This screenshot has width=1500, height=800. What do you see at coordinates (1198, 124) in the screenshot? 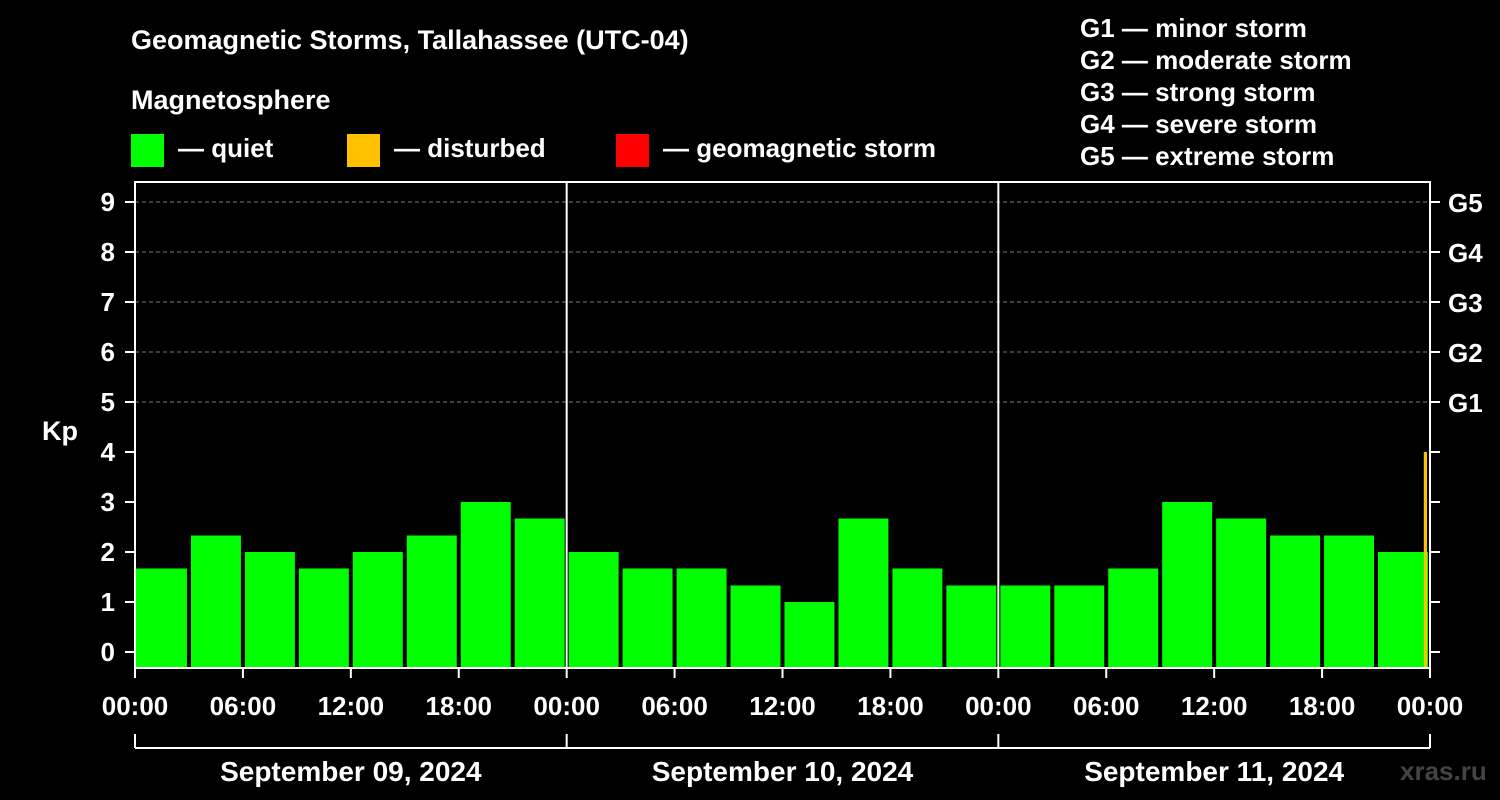
I see `storm-legend-item-3: G4 — severe storm` at bounding box center [1198, 124].